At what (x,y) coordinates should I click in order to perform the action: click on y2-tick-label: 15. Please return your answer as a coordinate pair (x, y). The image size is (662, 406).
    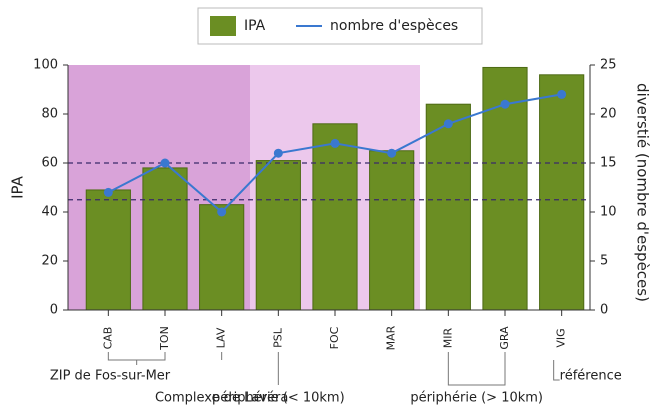
    Looking at the image, I should click on (608, 163).